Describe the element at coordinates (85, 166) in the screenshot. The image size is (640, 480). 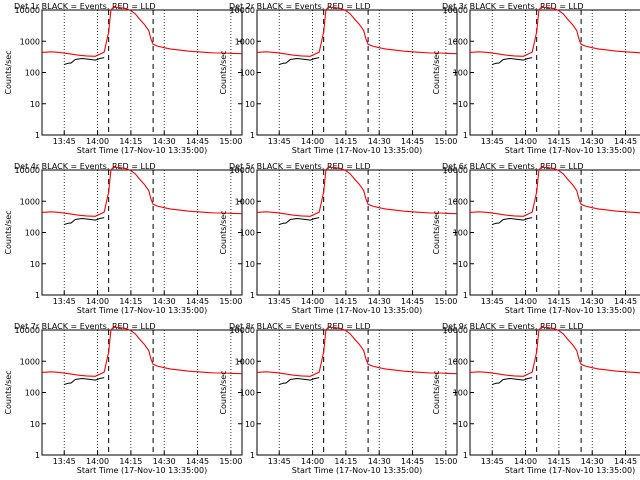
I see `panel-title: Det 4r BLACK = Events, RED = LLD` at that location.